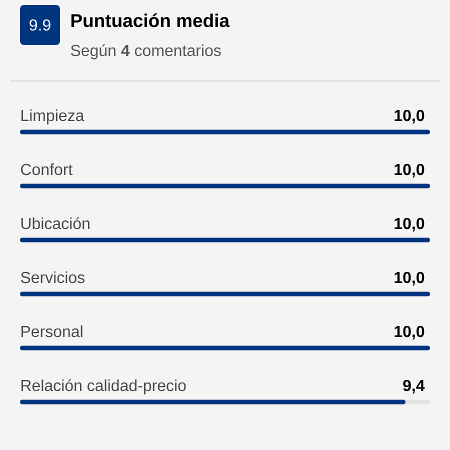 Image resolution: width=450 pixels, height=450 pixels. What do you see at coordinates (414, 387) in the screenshot?
I see `data-label: 9,4` at bounding box center [414, 387].